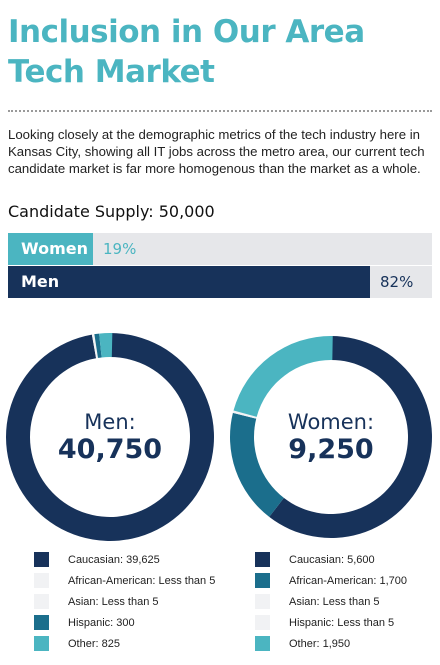 The width and height of the screenshot is (440, 665). I want to click on bar-value-men: 82%, so click(397, 282).